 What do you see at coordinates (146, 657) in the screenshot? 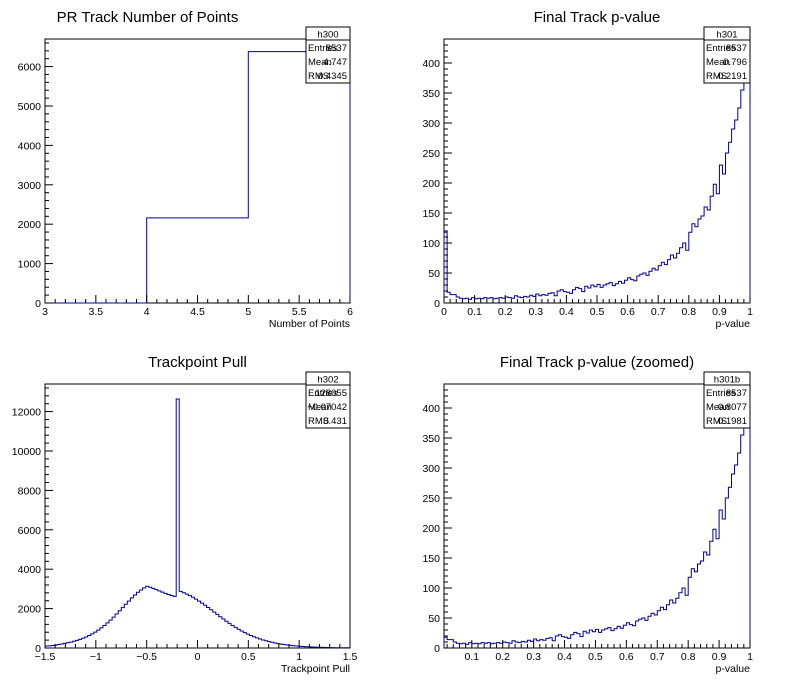
I see `x-tick-label: −0.5` at bounding box center [146, 657].